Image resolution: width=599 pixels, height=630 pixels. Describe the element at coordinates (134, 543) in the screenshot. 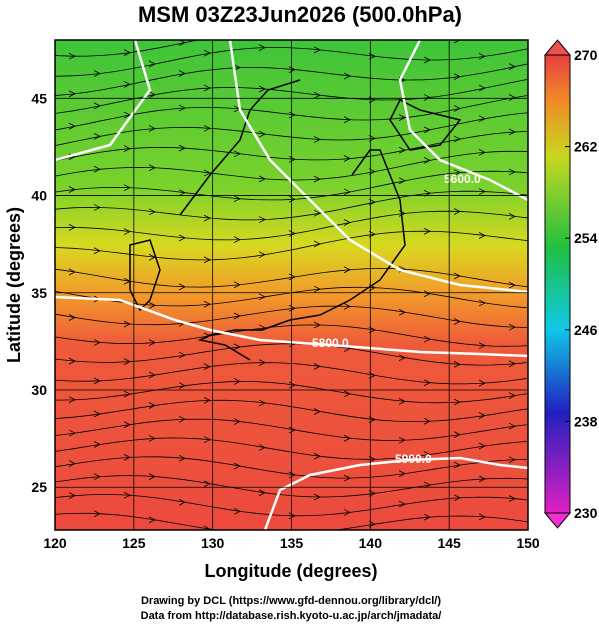

I see `x-tick-label: 125` at that location.